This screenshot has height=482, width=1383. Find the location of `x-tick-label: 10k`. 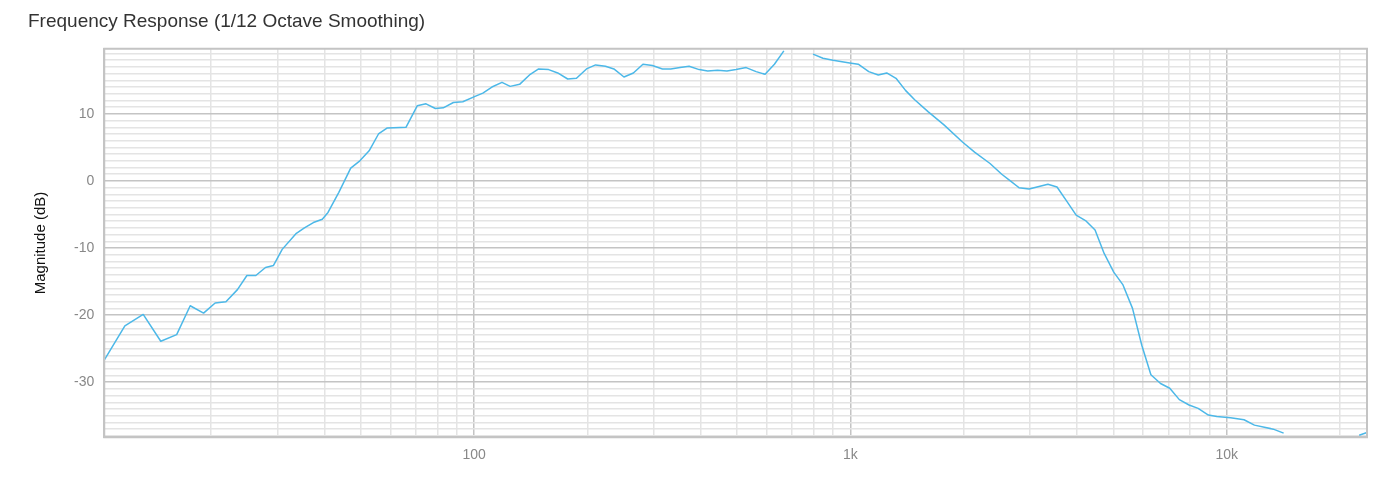

x-tick-label: 10k is located at coordinates (1227, 454).